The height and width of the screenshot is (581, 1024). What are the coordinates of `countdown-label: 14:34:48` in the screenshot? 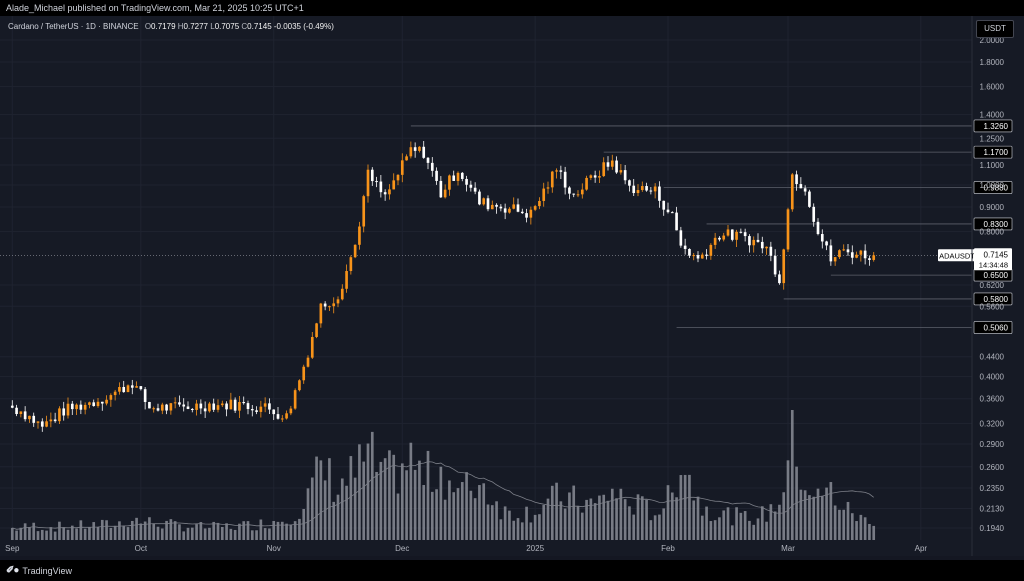 It's located at (993, 264).